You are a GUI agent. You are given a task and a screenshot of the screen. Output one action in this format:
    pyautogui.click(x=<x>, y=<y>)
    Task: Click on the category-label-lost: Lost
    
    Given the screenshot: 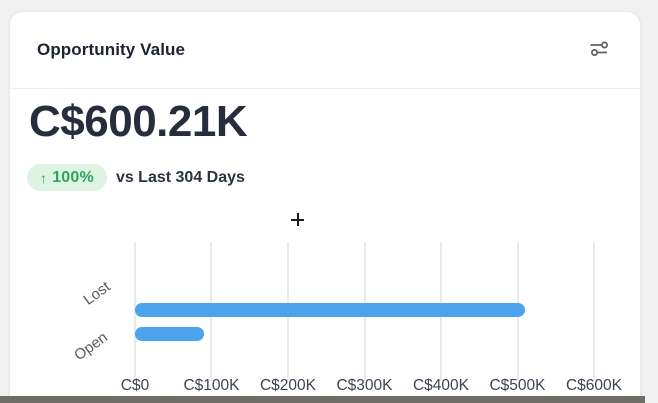 What is the action you would take?
    pyautogui.click(x=97, y=293)
    